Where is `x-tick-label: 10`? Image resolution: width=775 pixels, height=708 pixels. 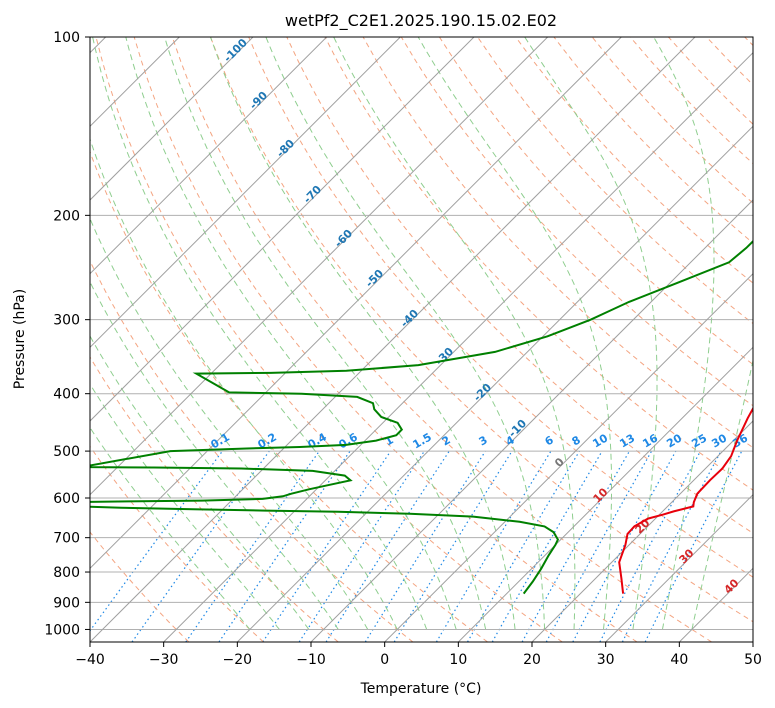 x-tick-label: 10 is located at coordinates (458, 660).